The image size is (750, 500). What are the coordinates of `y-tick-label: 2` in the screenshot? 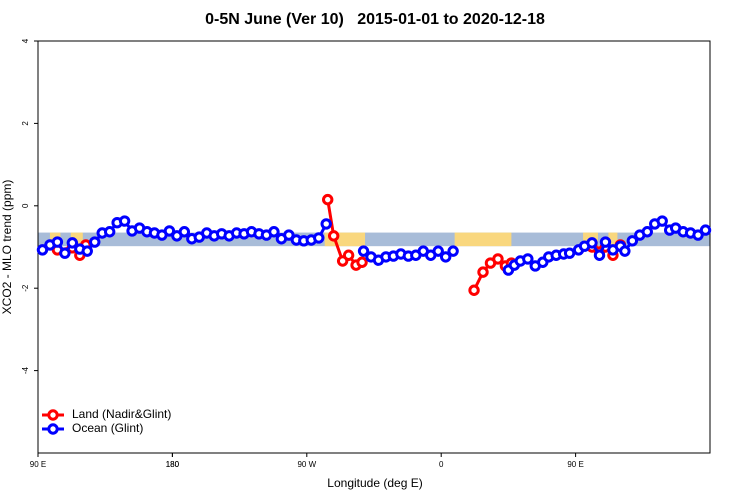 It's located at (25, 123).